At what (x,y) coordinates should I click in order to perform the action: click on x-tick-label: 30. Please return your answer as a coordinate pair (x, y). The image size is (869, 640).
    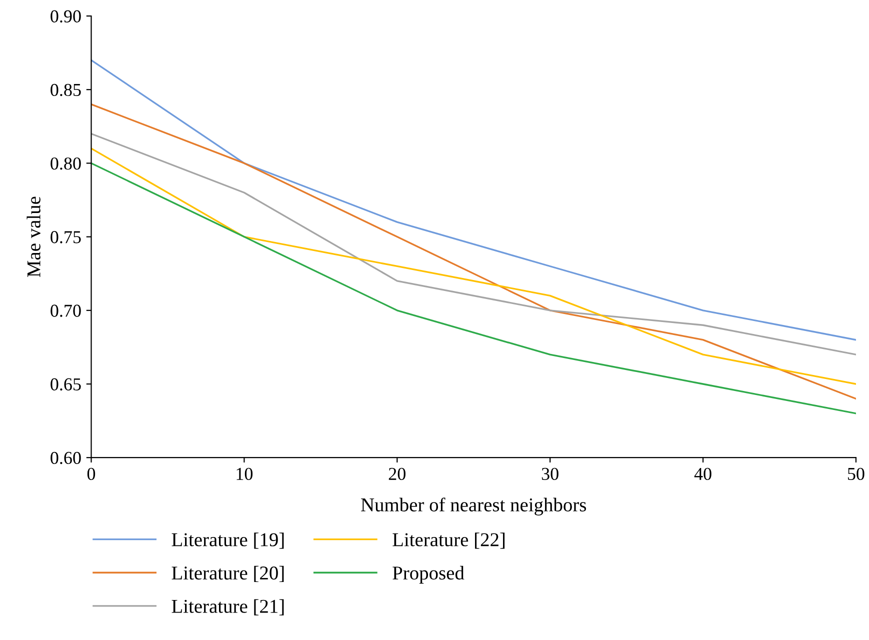
    Looking at the image, I should click on (550, 474).